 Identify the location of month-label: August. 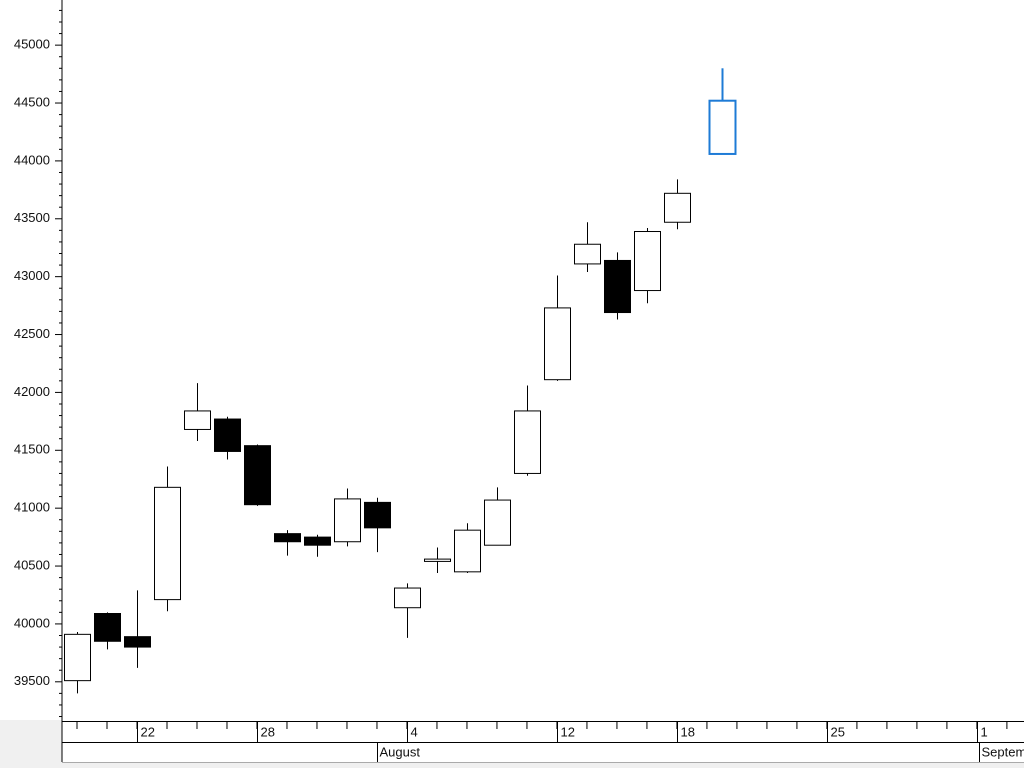
(400, 751).